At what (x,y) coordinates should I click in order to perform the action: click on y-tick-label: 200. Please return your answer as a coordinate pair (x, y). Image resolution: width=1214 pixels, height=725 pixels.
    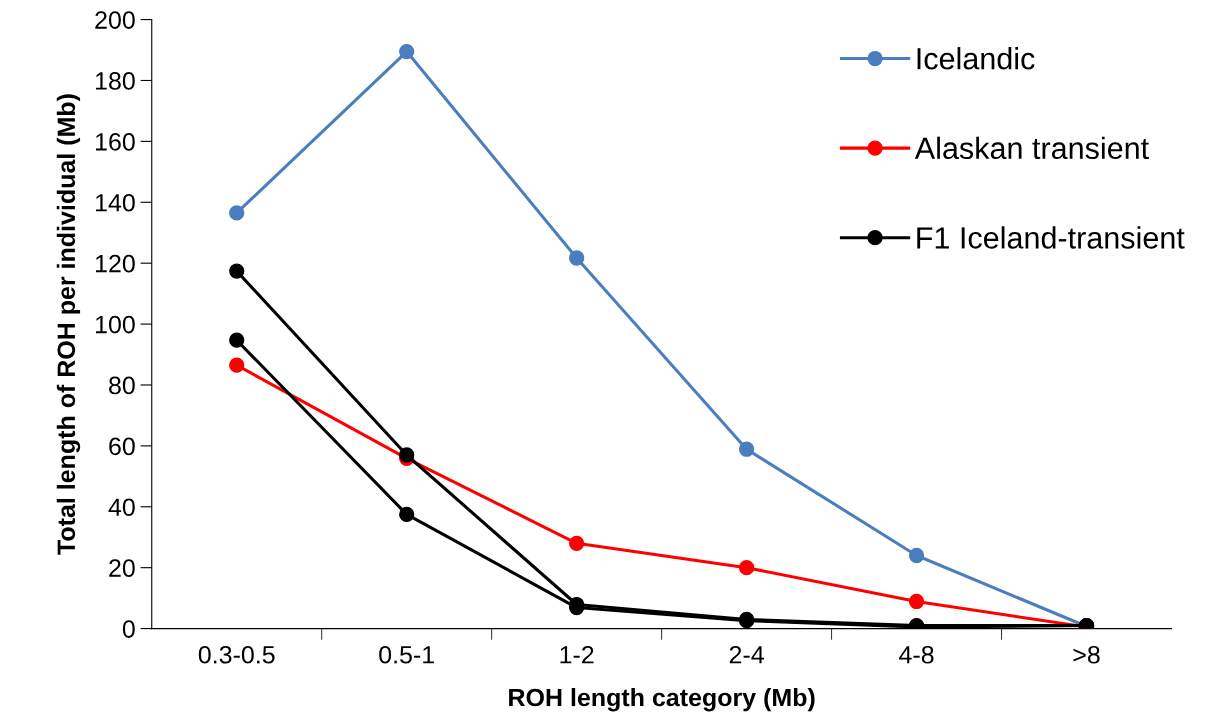
    Looking at the image, I should click on (115, 20).